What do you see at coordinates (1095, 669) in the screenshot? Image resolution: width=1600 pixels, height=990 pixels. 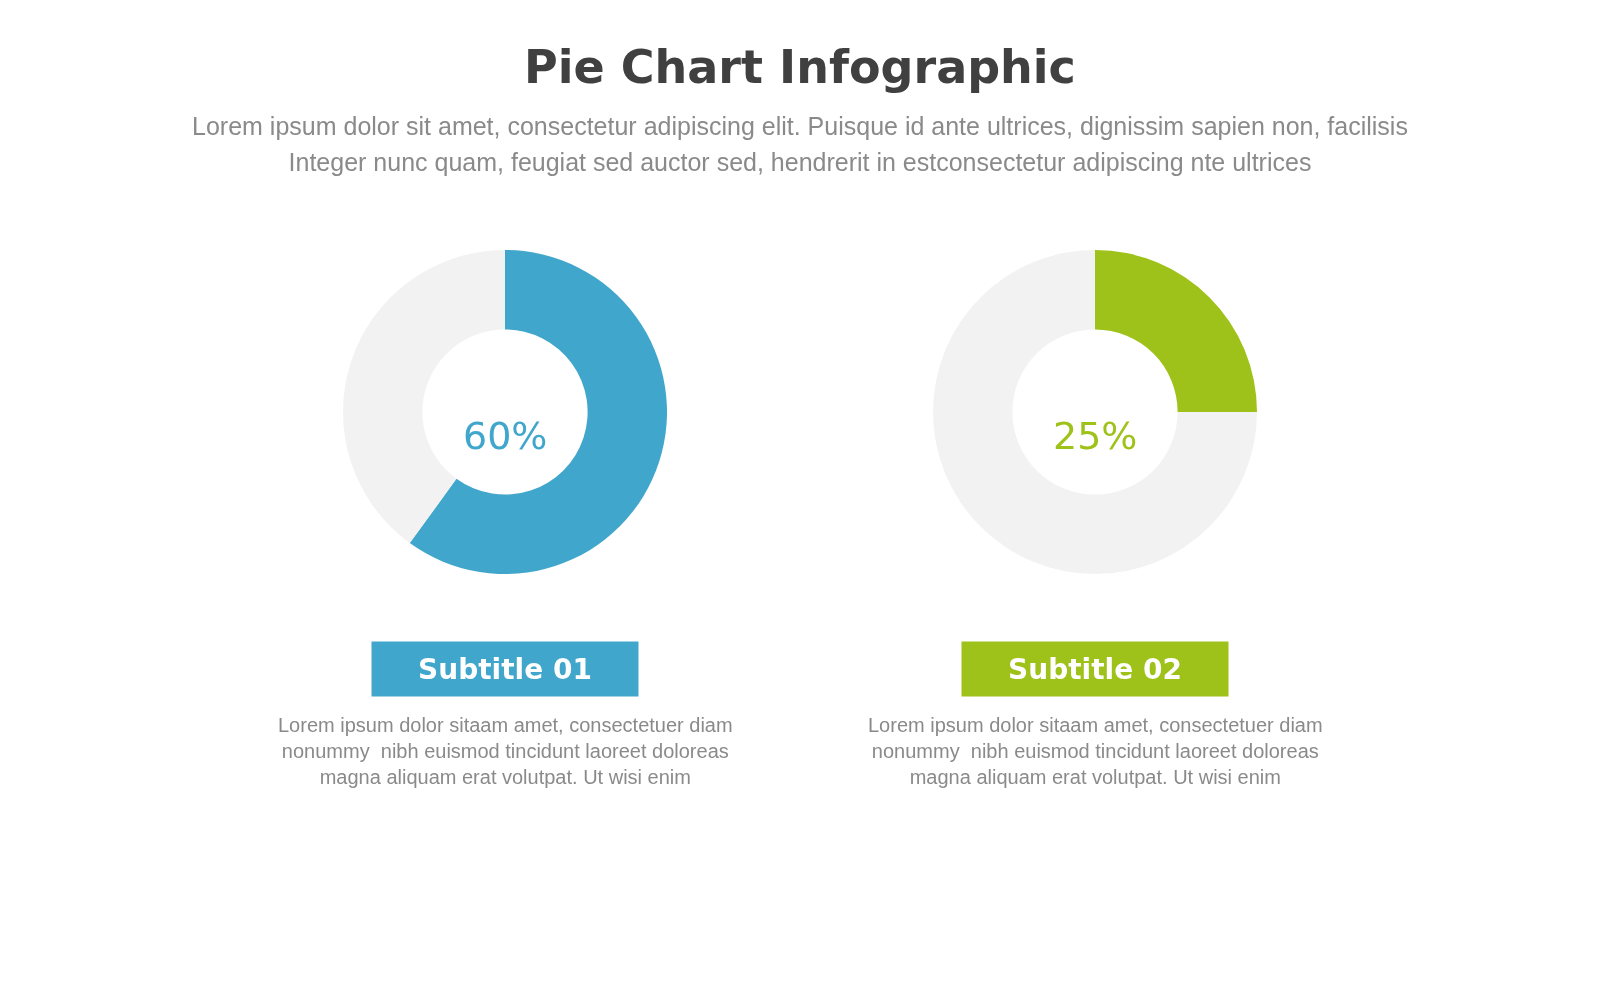 I see `text: Subtitle 02` at bounding box center [1095, 669].